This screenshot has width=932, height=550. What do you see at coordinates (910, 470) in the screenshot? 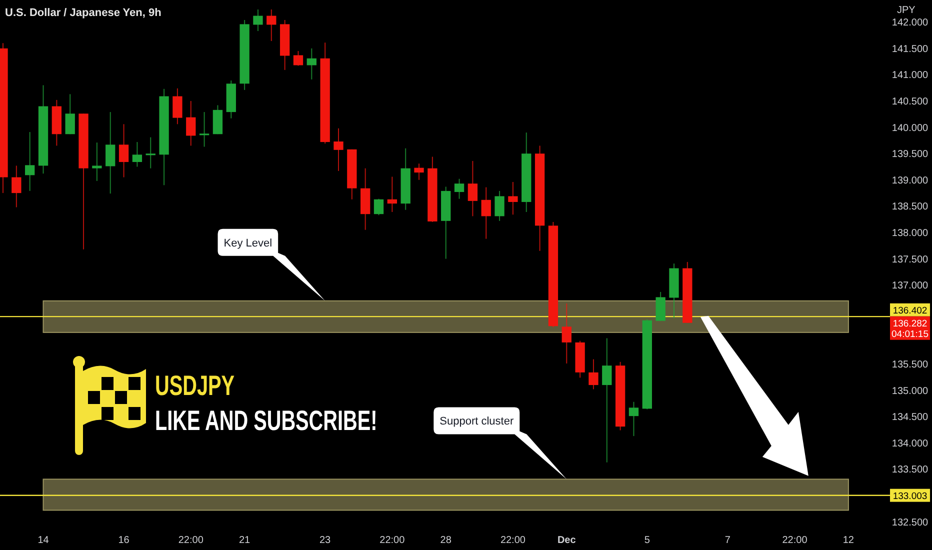
I see `y-tick-label: 133.500` at bounding box center [910, 470].